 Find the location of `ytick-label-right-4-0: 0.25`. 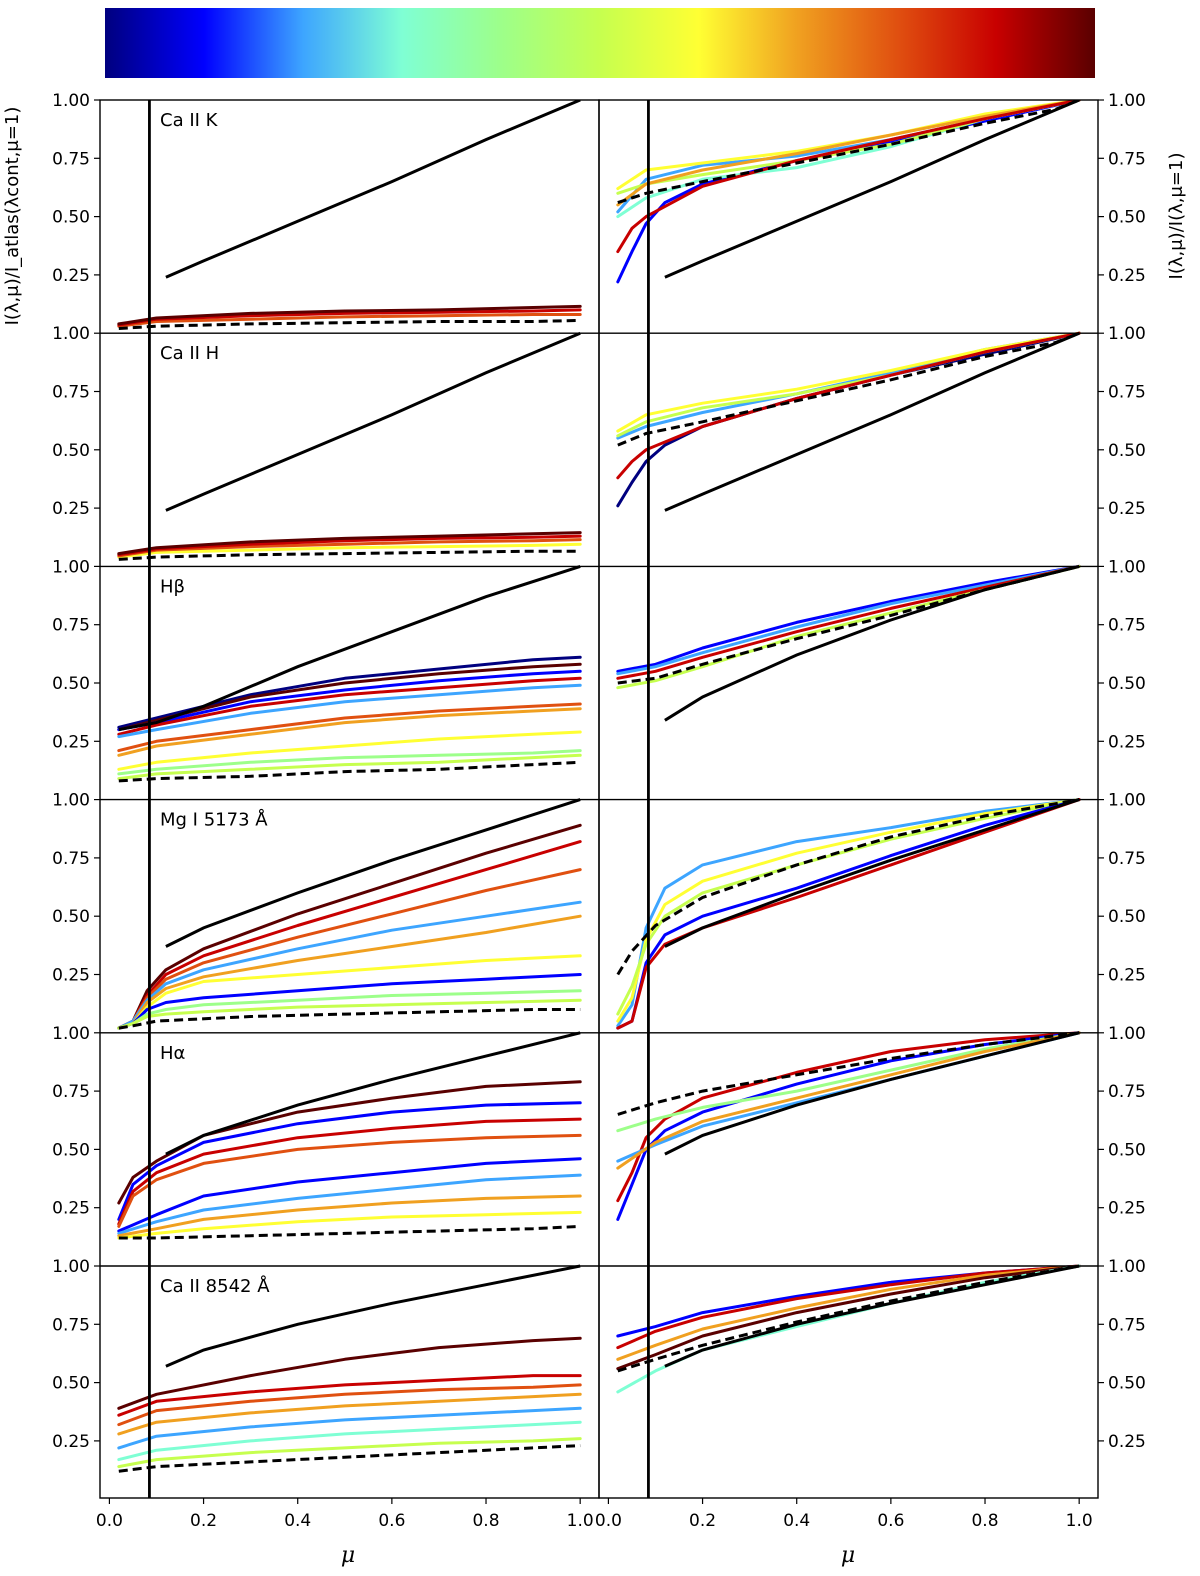

ytick-label-right-4-0: 0.25 is located at coordinates (1127, 1209).